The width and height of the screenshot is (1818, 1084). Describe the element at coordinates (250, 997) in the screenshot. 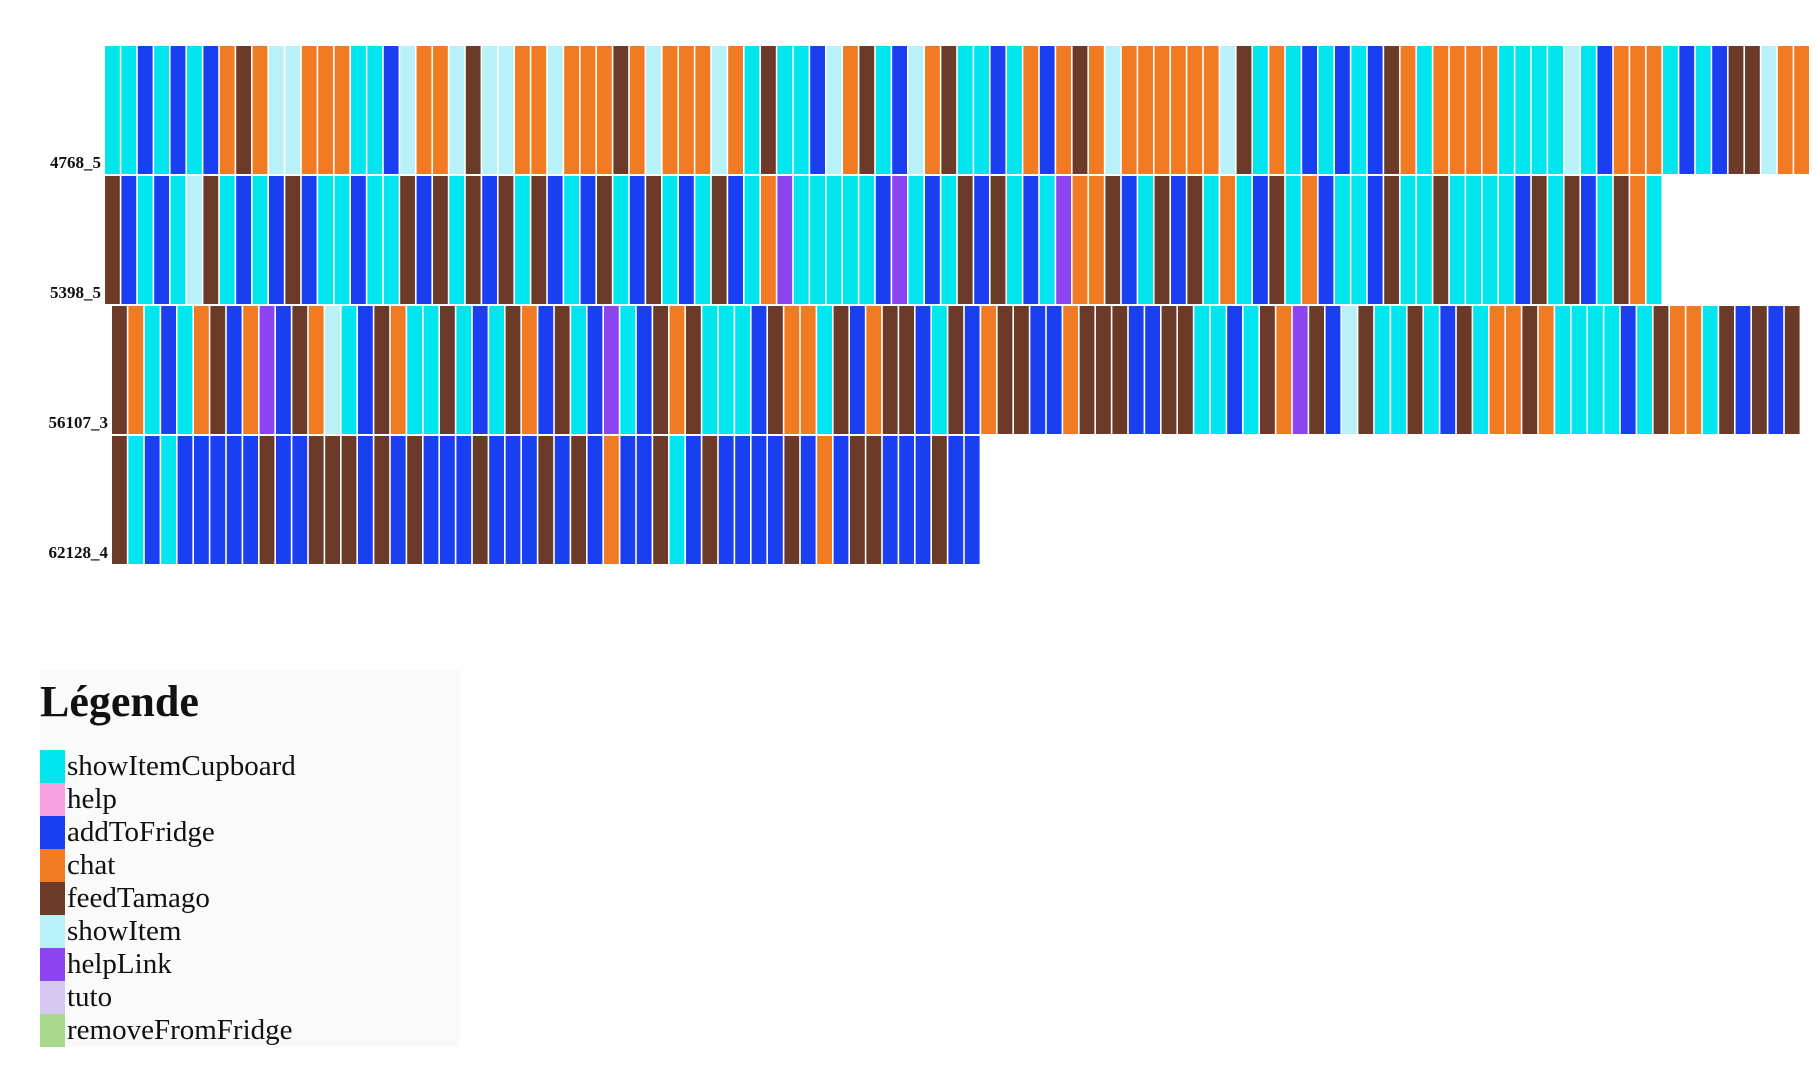

I see `legend-item: tuto` at that location.